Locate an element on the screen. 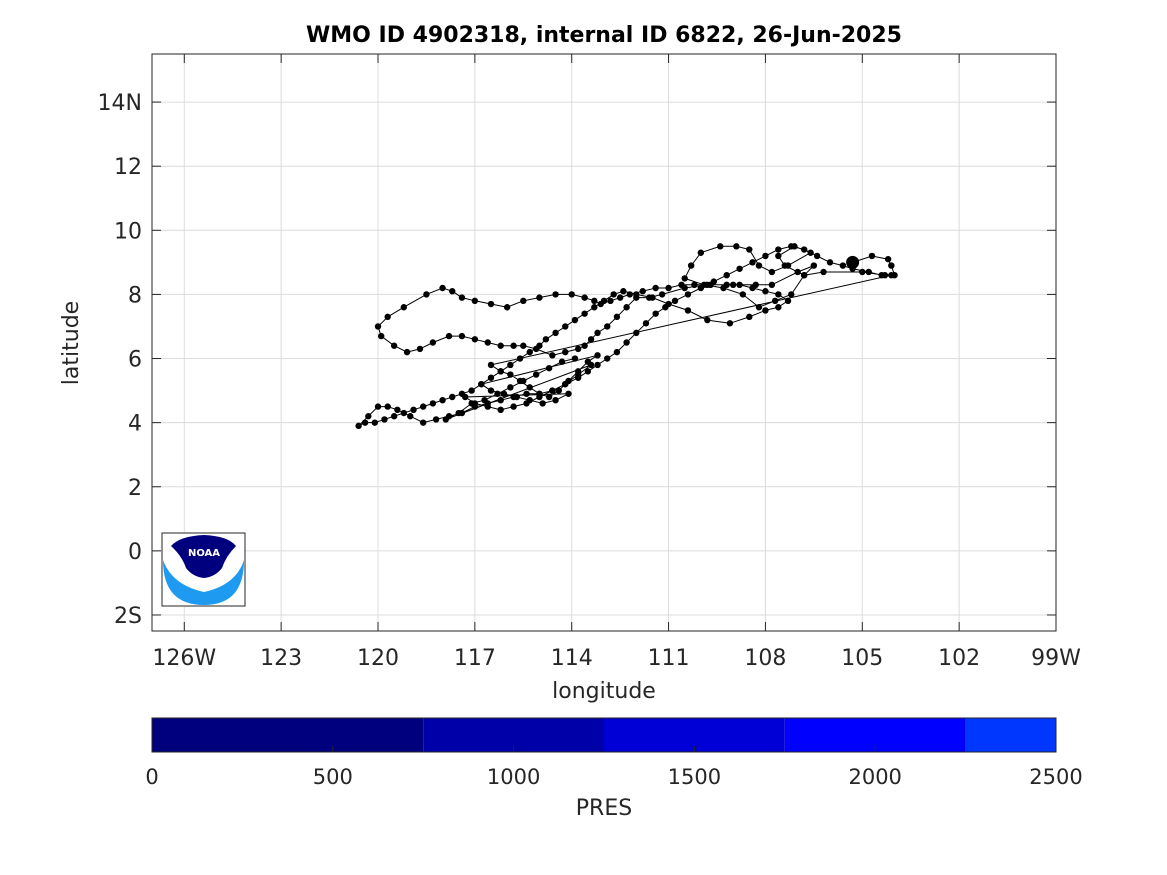 Image resolution: width=1167 pixels, height=875 pixels. x-tick-label: 99W is located at coordinates (1056, 658).